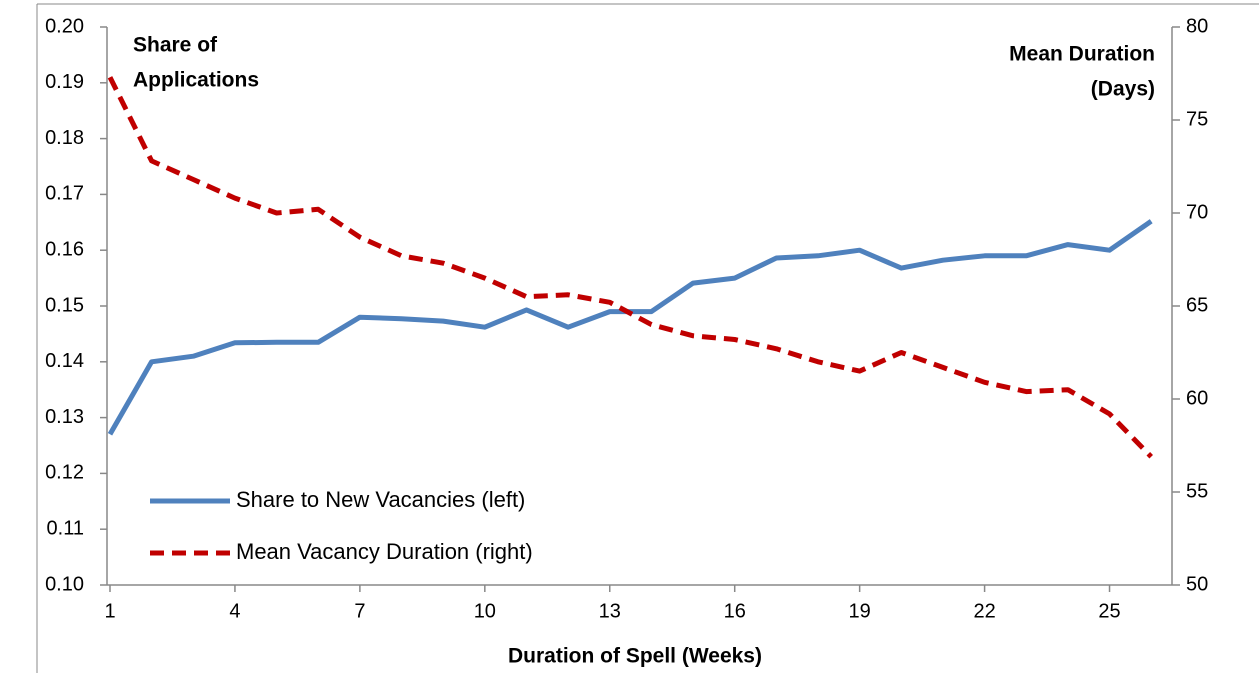 The image size is (1259, 673). What do you see at coordinates (359, 611) in the screenshot?
I see `x-tick-label: 7` at bounding box center [359, 611].